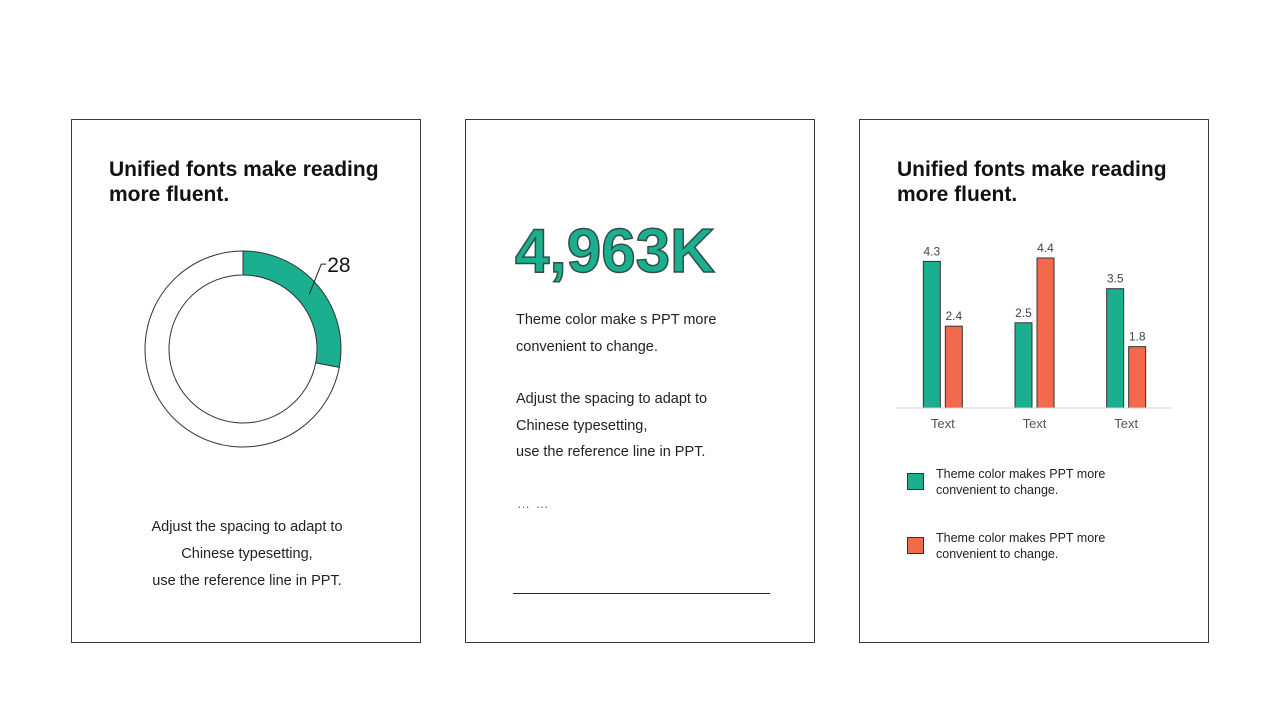 This screenshot has width=1280, height=720. I want to click on paragraph-line: Chinese typesetting,, so click(582, 425).